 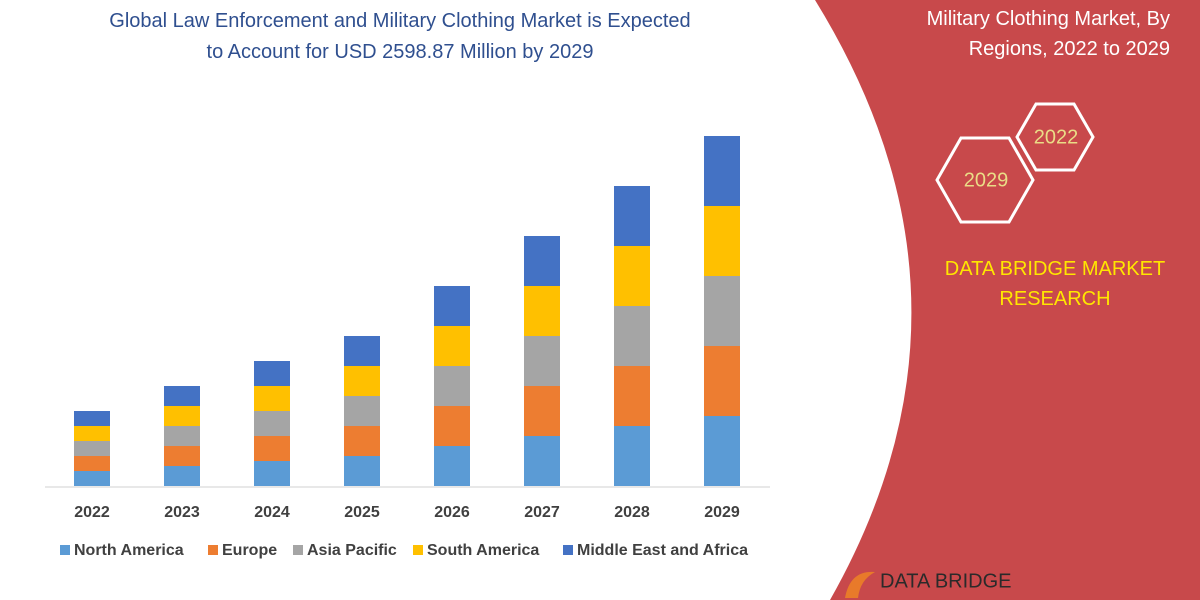 What do you see at coordinates (946, 581) in the screenshot?
I see `logo-text: DATA BRIDGE` at bounding box center [946, 581].